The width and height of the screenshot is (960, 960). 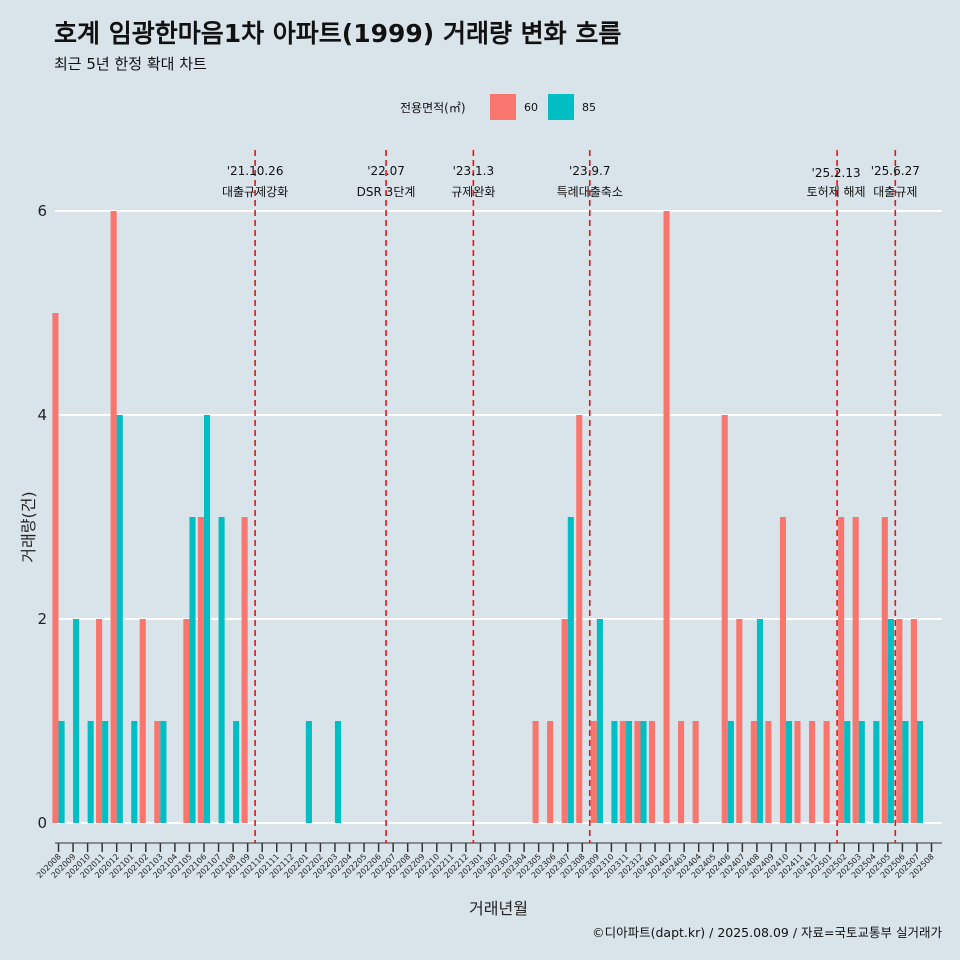 I want to click on y-tick-label: 0, so click(x=42, y=823).